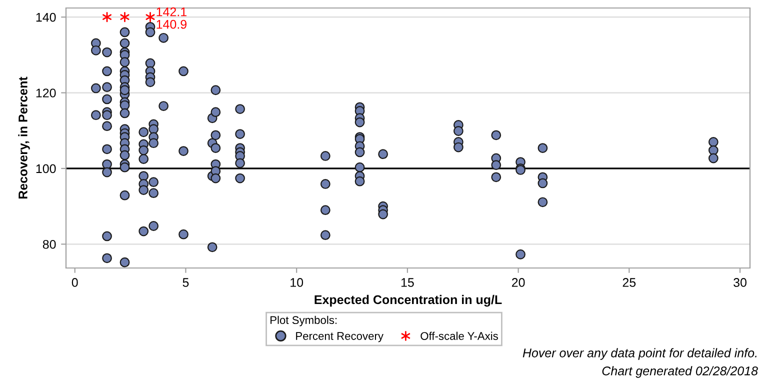 The width and height of the screenshot is (768, 384). I want to click on x-tick-label: 20, so click(518, 282).